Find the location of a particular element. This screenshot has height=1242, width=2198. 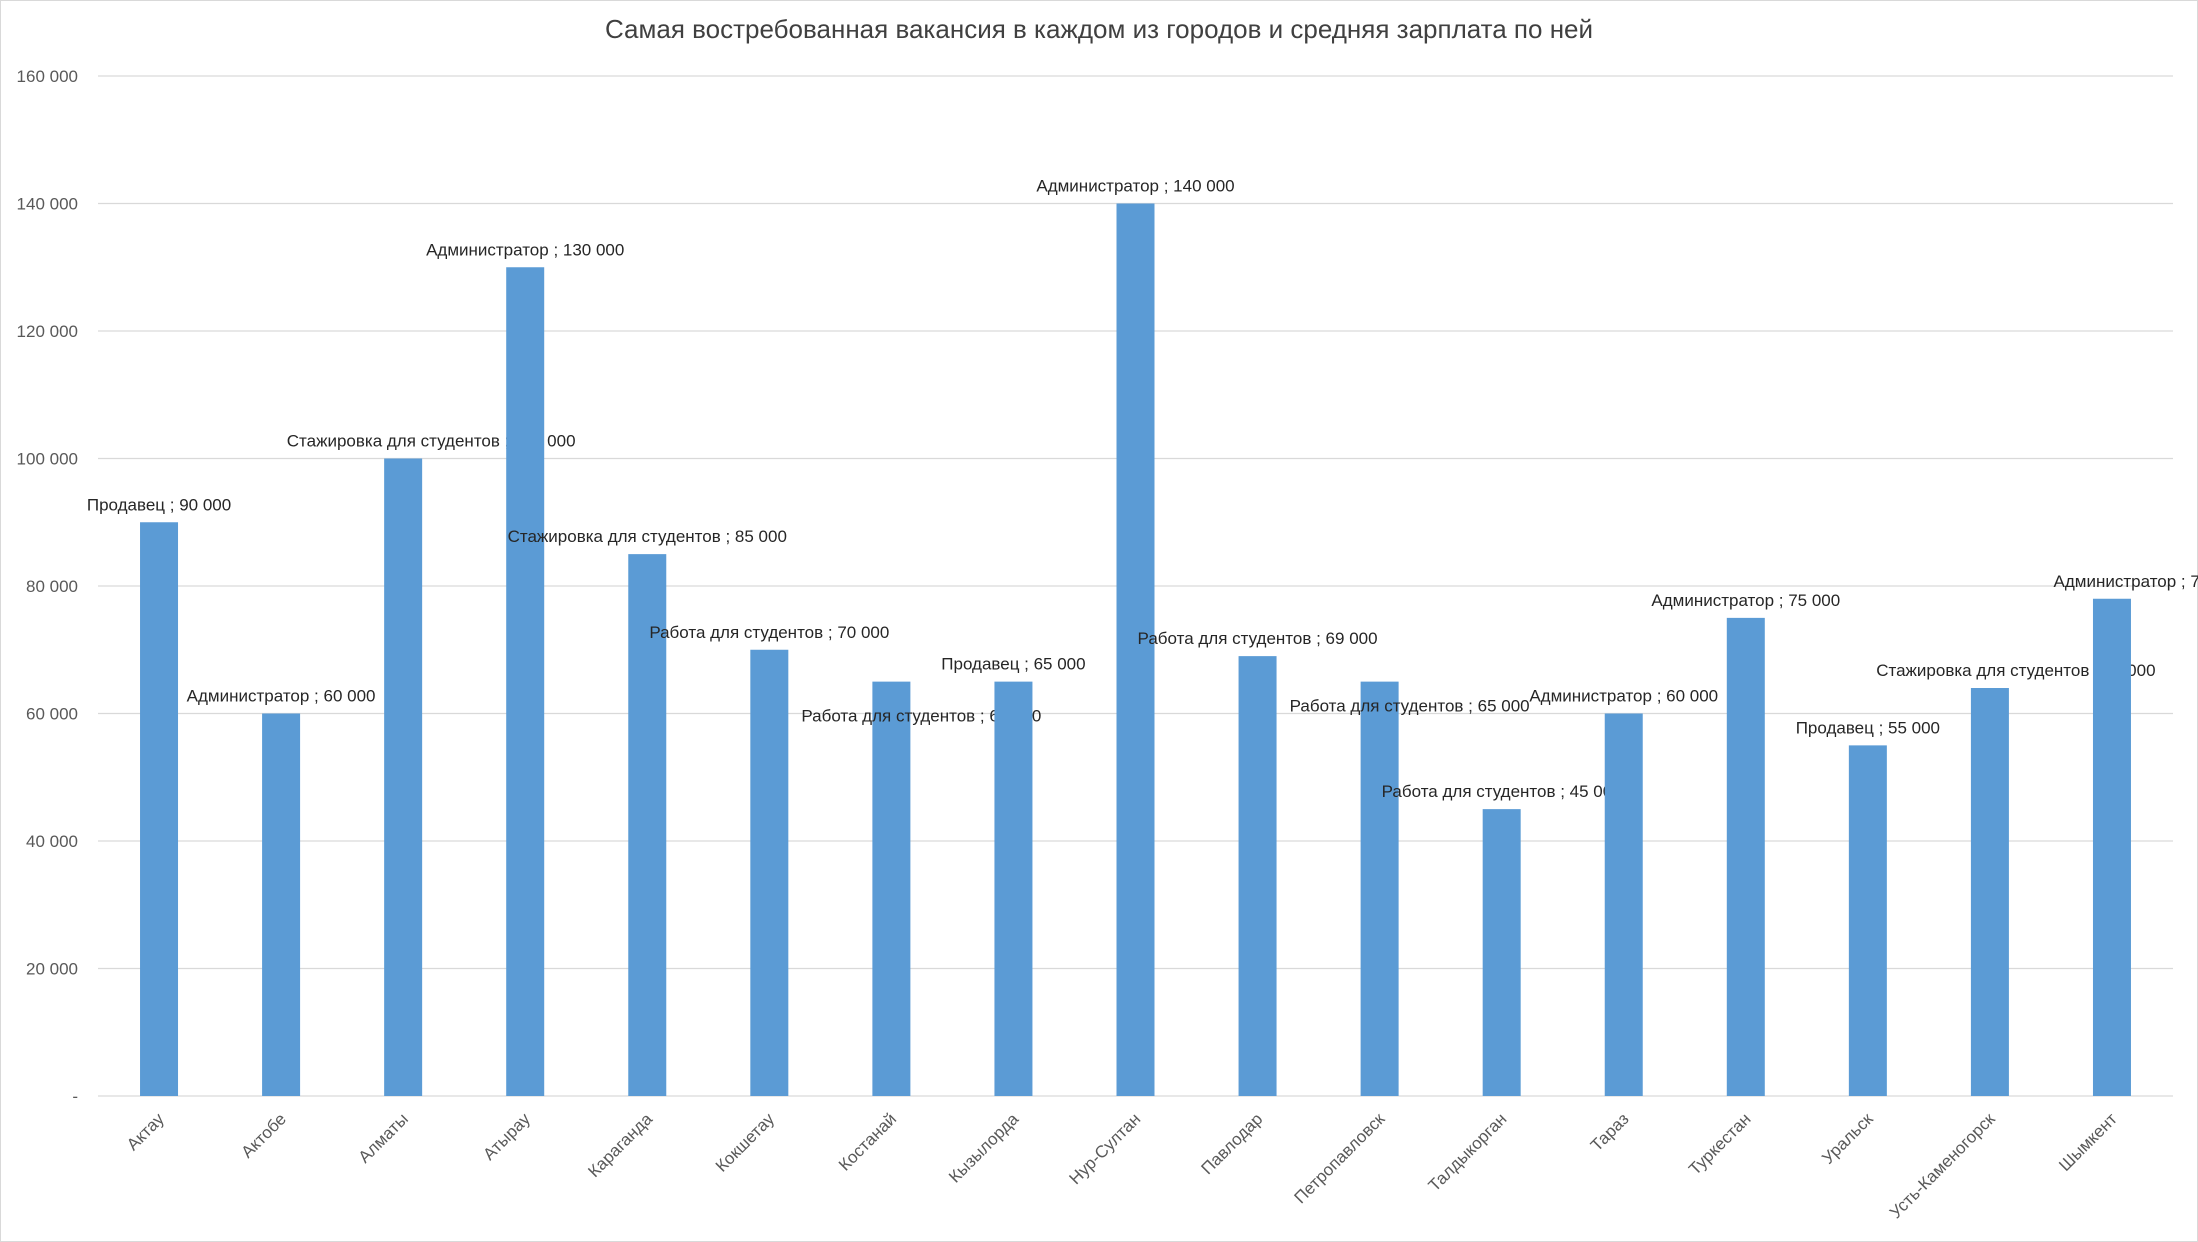

x-tick-label: Кокшетау is located at coordinates (745, 1142).